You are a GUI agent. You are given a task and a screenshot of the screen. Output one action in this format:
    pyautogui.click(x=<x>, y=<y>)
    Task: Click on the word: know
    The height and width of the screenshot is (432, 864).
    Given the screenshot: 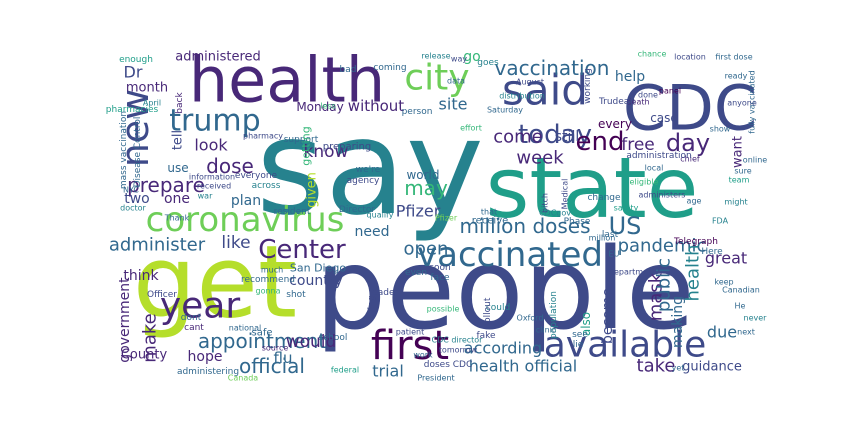 What is the action you would take?
    pyautogui.click(x=326, y=152)
    